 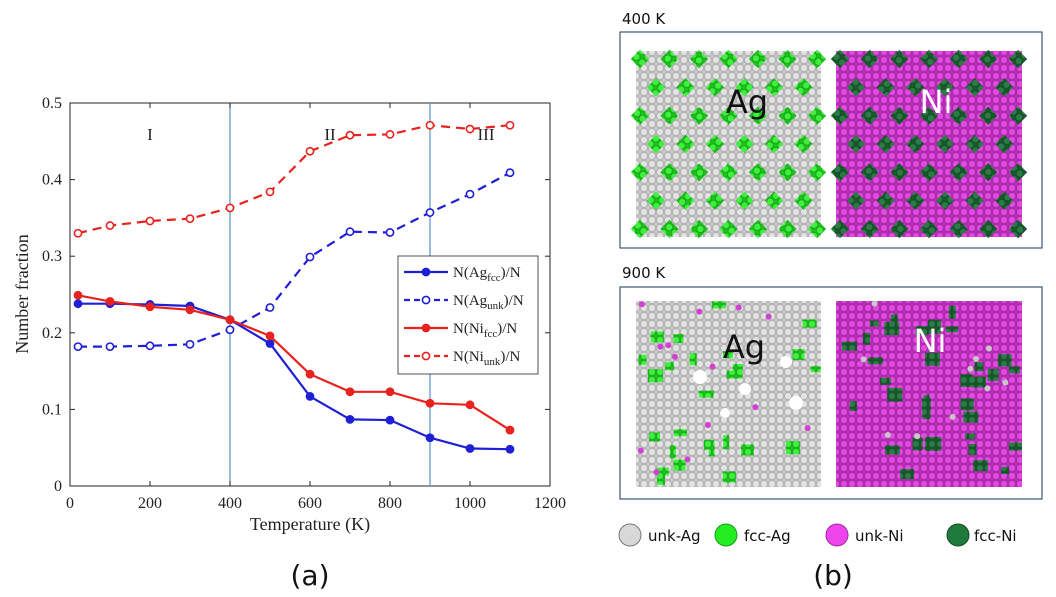 I want to click on snapshot-900k-ni-label: Ni, so click(x=930, y=341).